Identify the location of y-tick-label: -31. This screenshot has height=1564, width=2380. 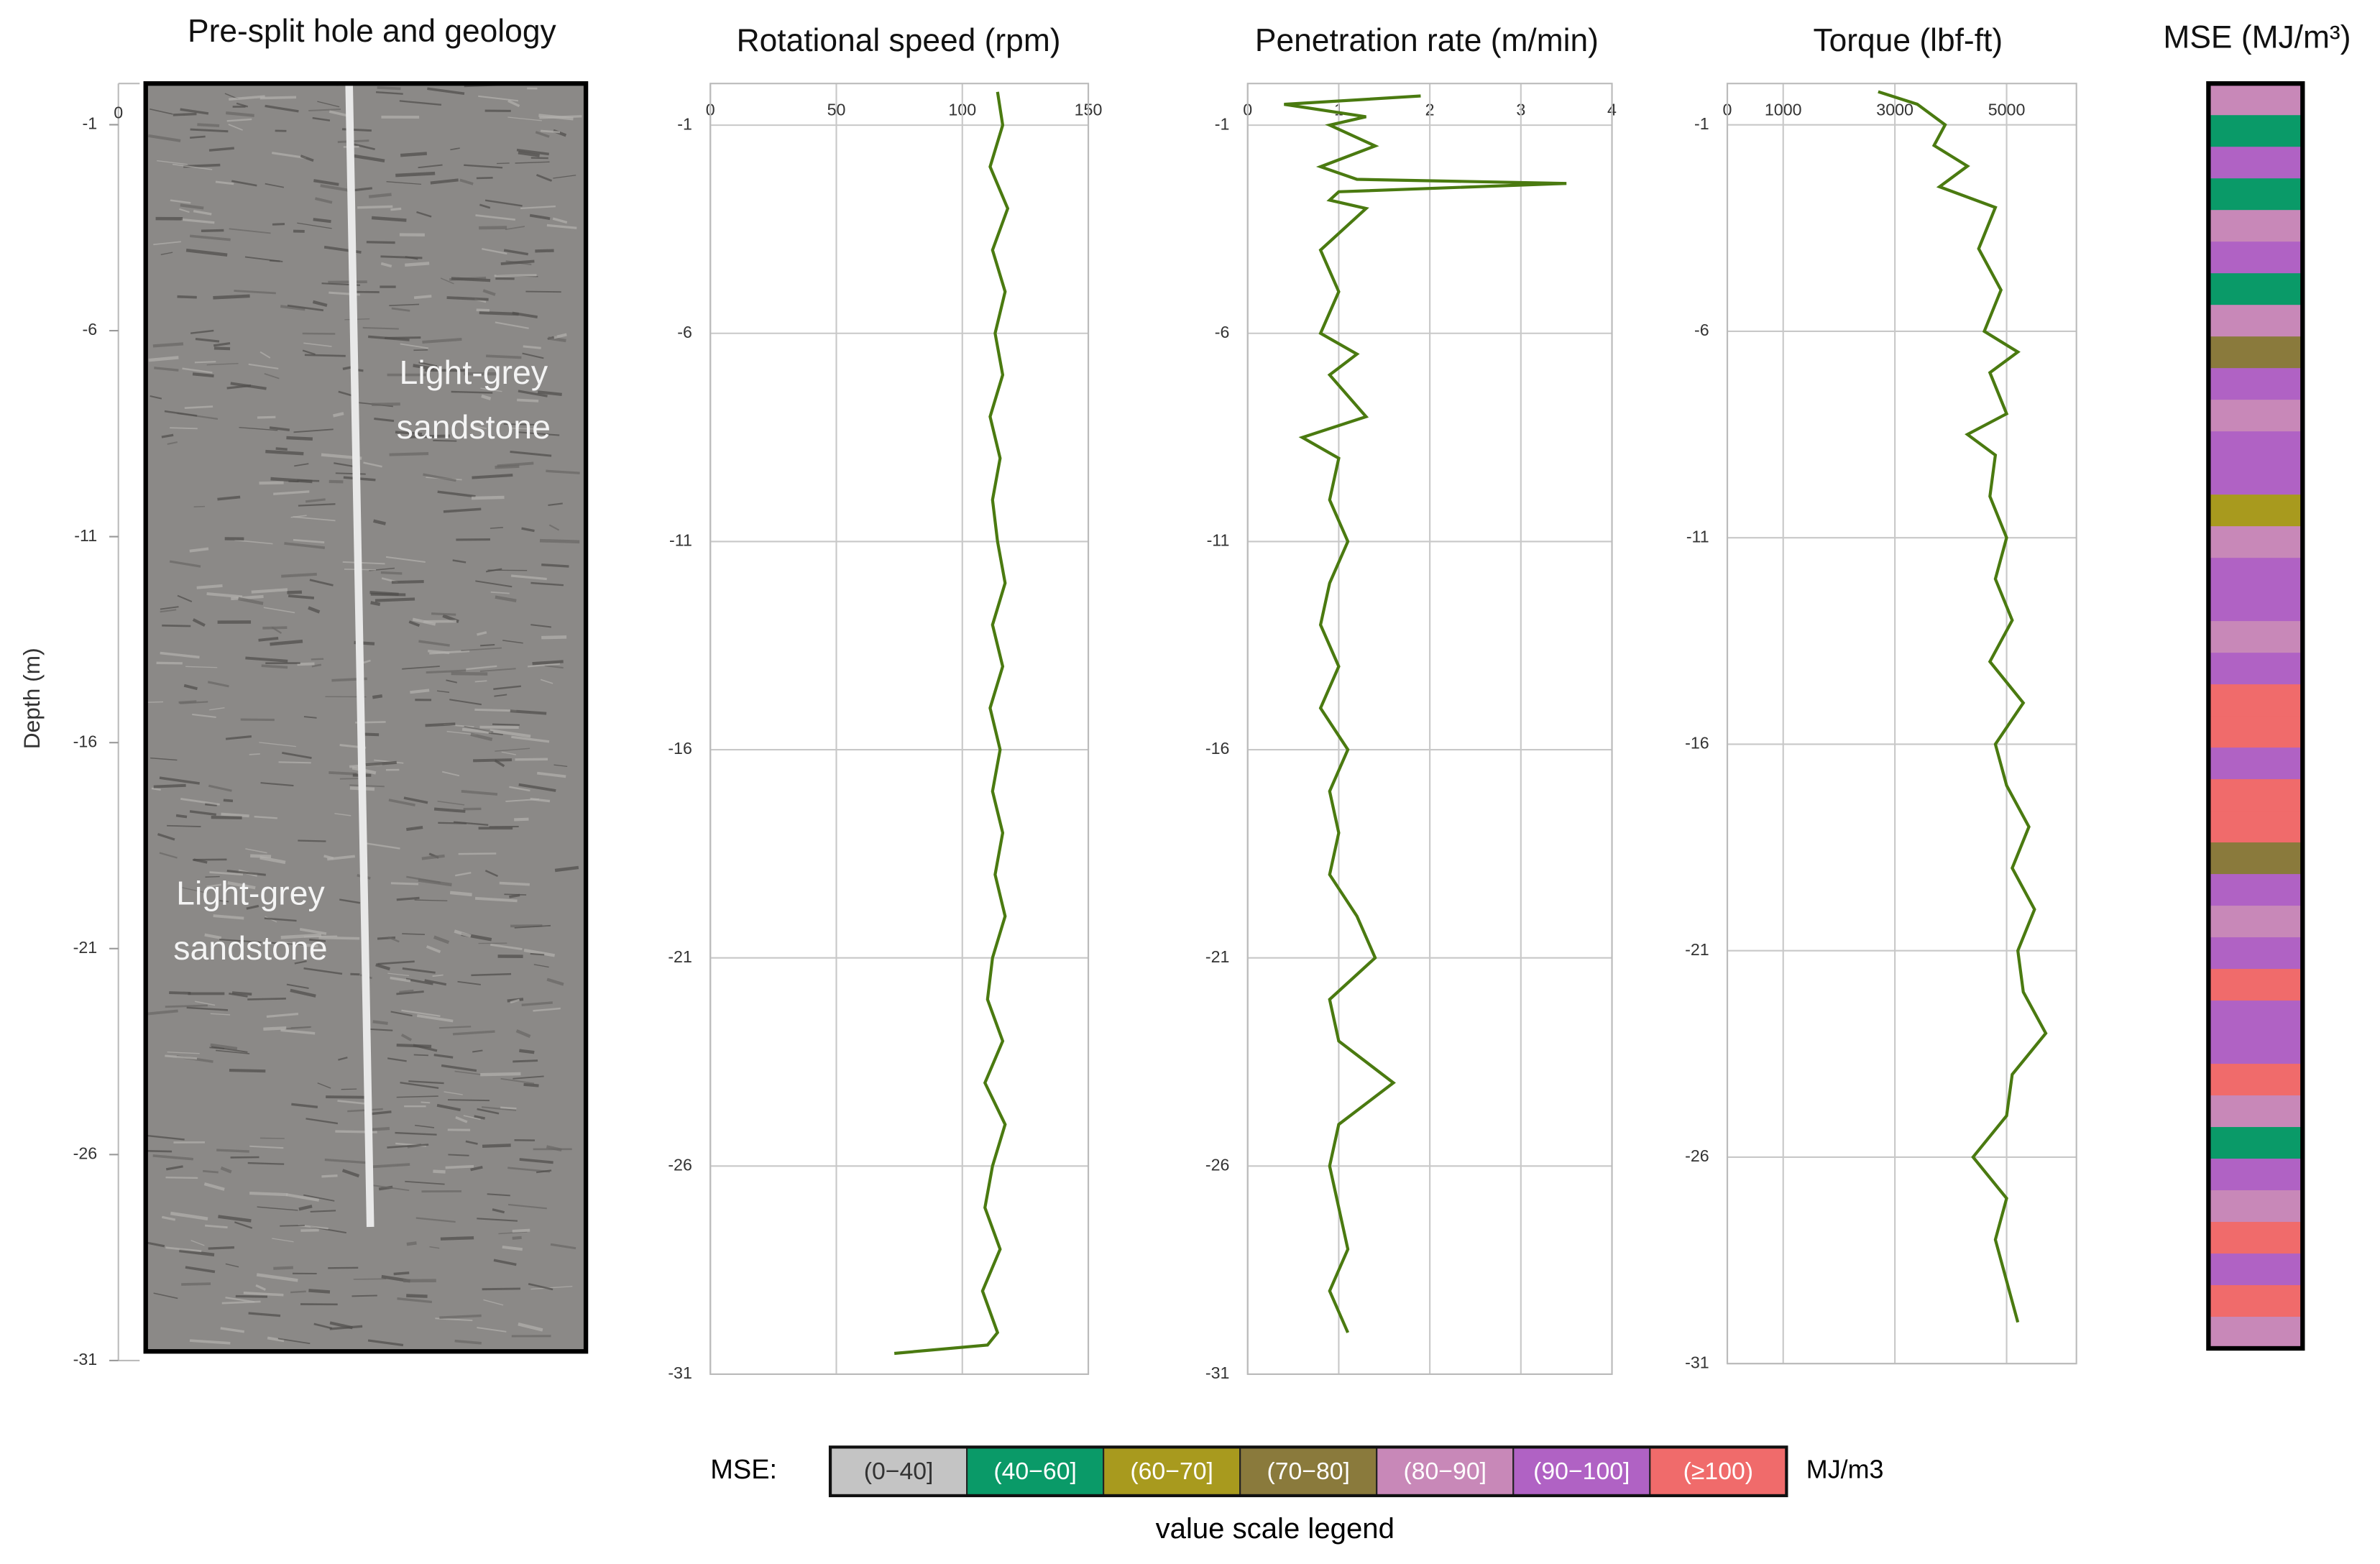
(680, 1372).